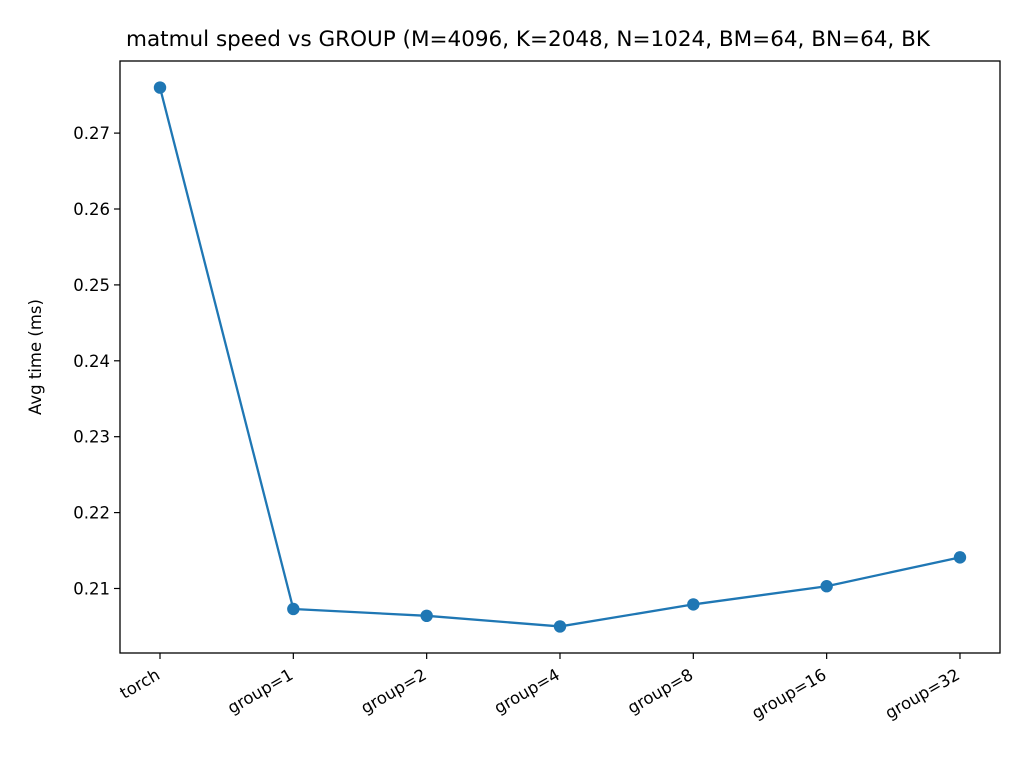  I want to click on x-tick-label: group=4, so click(527, 691).